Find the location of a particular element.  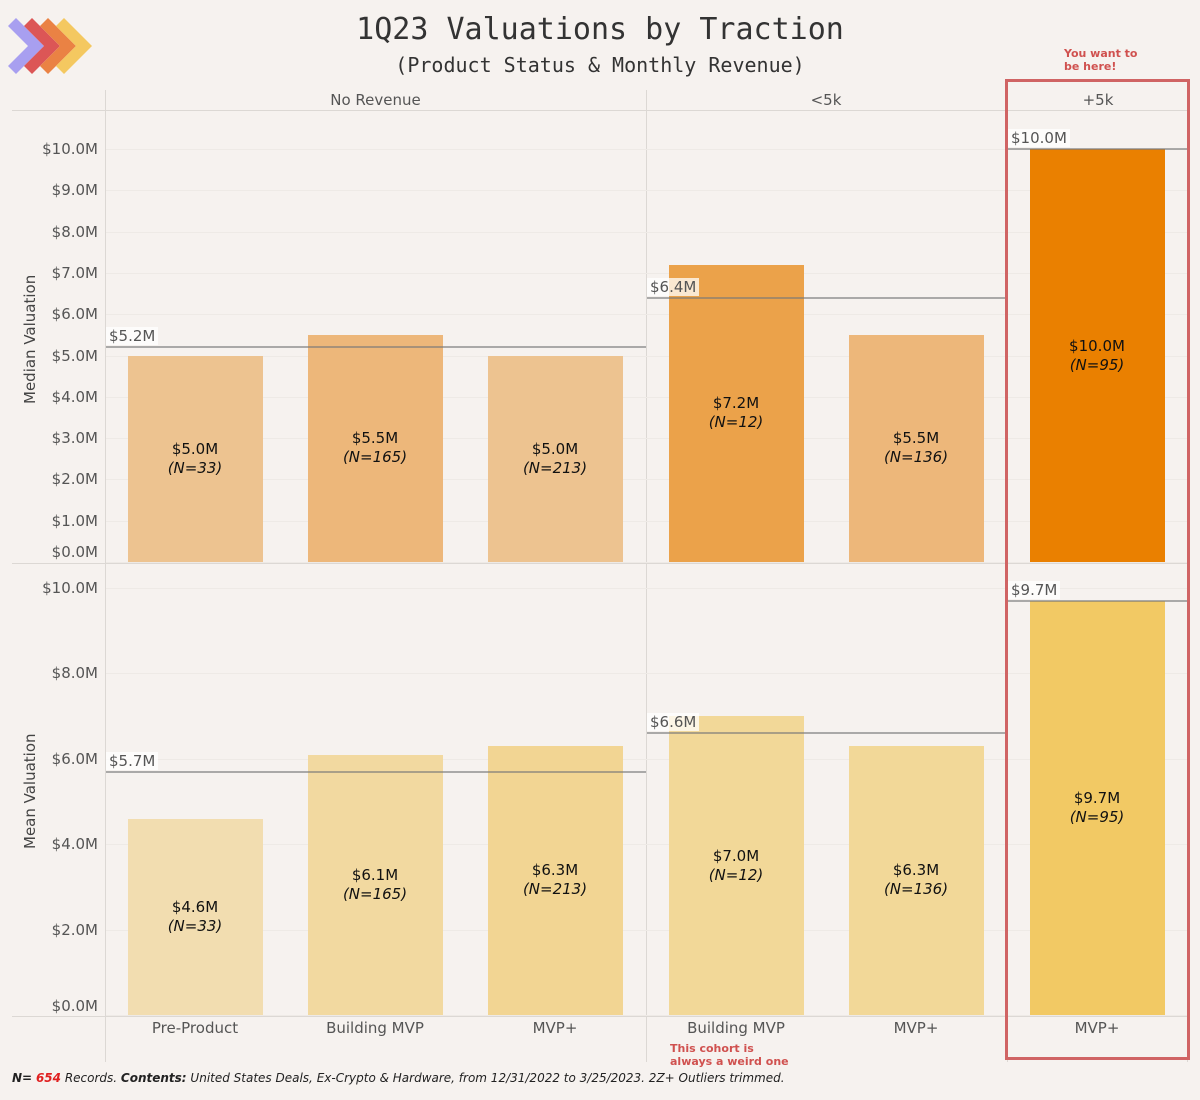

highlight-box is located at coordinates (1097, 569).